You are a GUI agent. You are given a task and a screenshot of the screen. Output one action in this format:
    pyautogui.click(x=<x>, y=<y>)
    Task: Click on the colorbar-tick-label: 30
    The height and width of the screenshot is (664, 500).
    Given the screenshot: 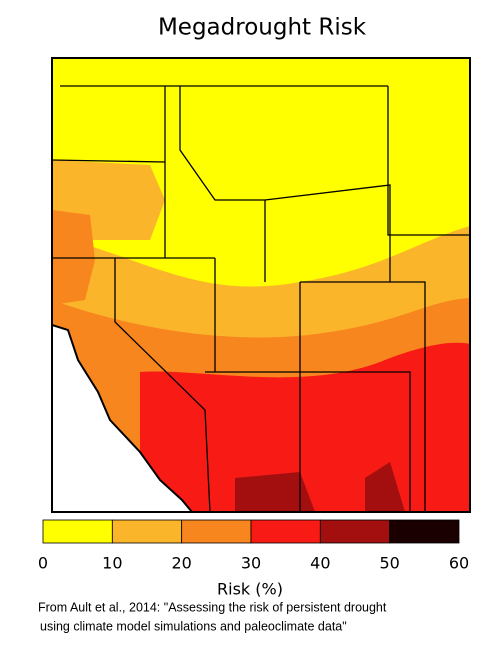 What is the action you would take?
    pyautogui.click(x=251, y=563)
    